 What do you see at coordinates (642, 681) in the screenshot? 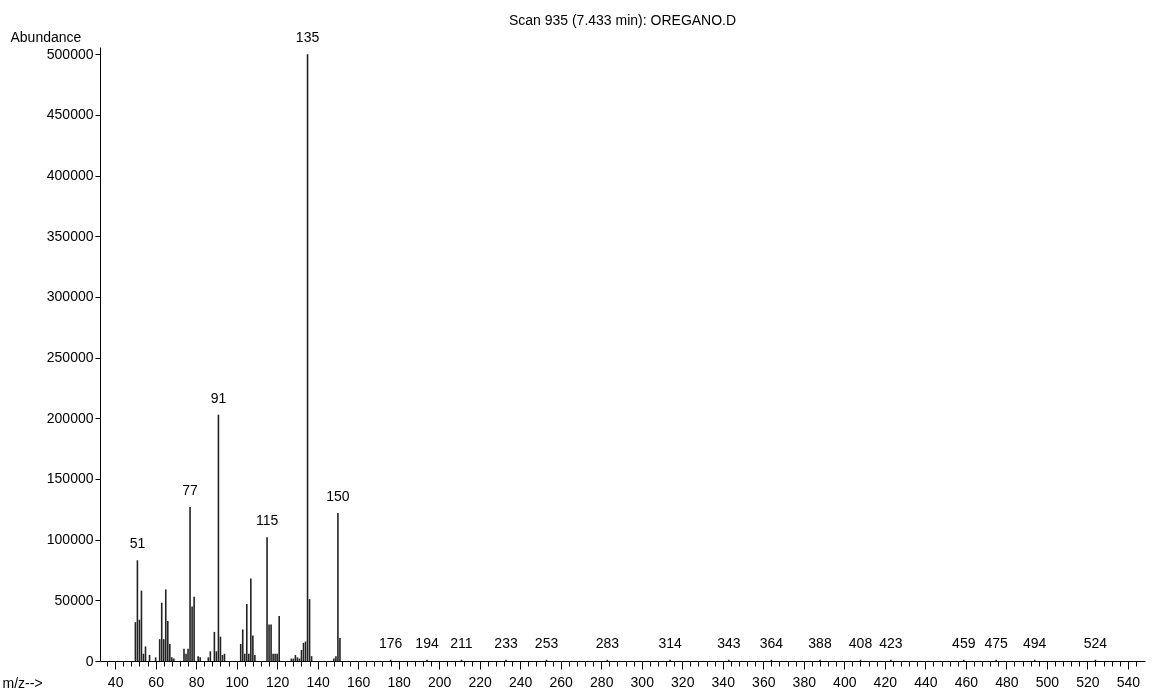
I see `x-tick-label: 300` at bounding box center [642, 681].